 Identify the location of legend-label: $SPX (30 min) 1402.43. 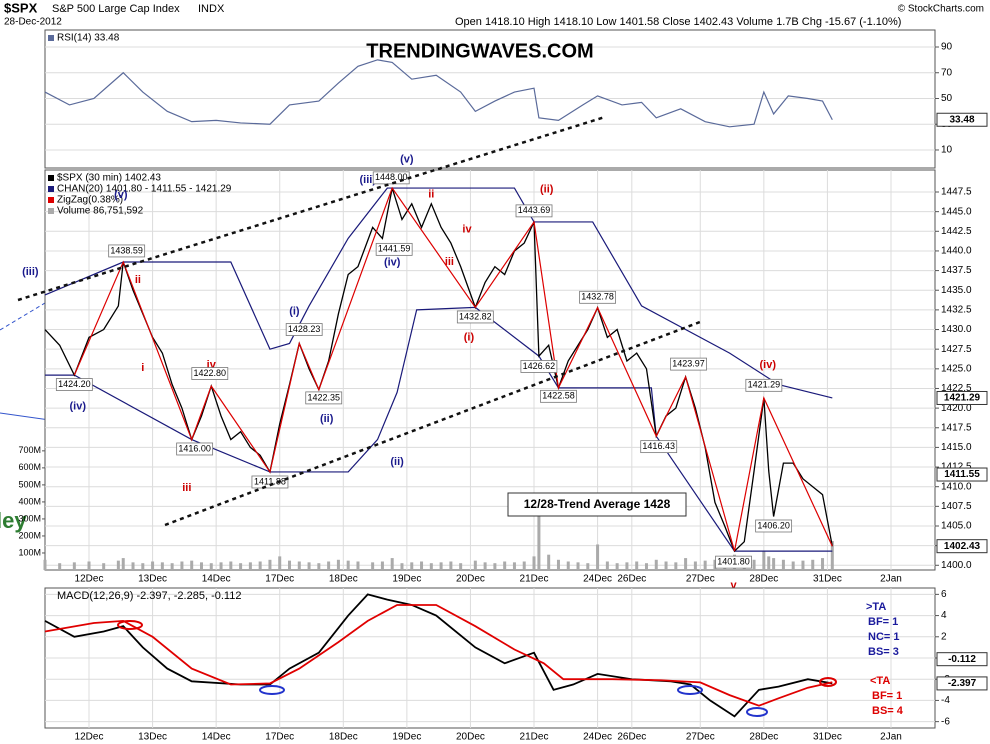
(109, 178).